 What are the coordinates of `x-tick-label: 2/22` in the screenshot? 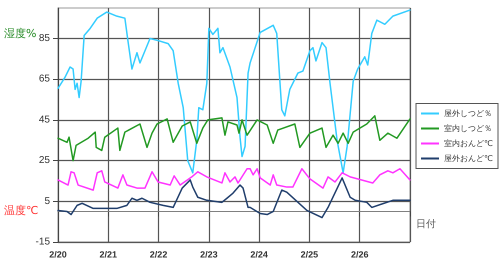 It's located at (159, 255).